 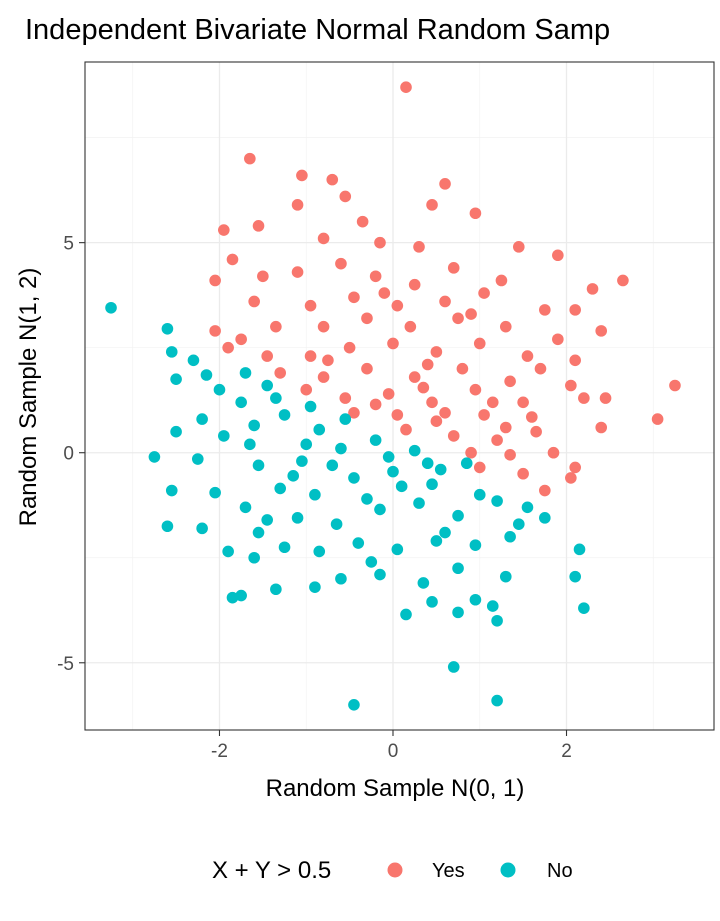 What do you see at coordinates (448, 871) in the screenshot?
I see `legend-label-yes: Yes` at bounding box center [448, 871].